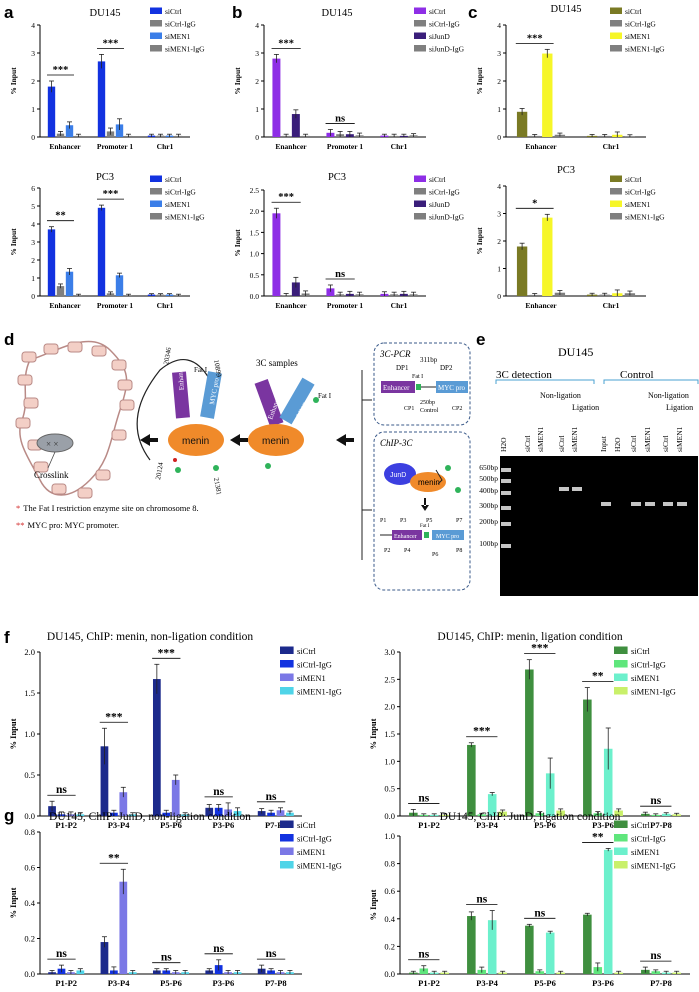  Describe the element at coordinates (29, 693) in the screenshot. I see `y-tick-label: 1.5` at that location.